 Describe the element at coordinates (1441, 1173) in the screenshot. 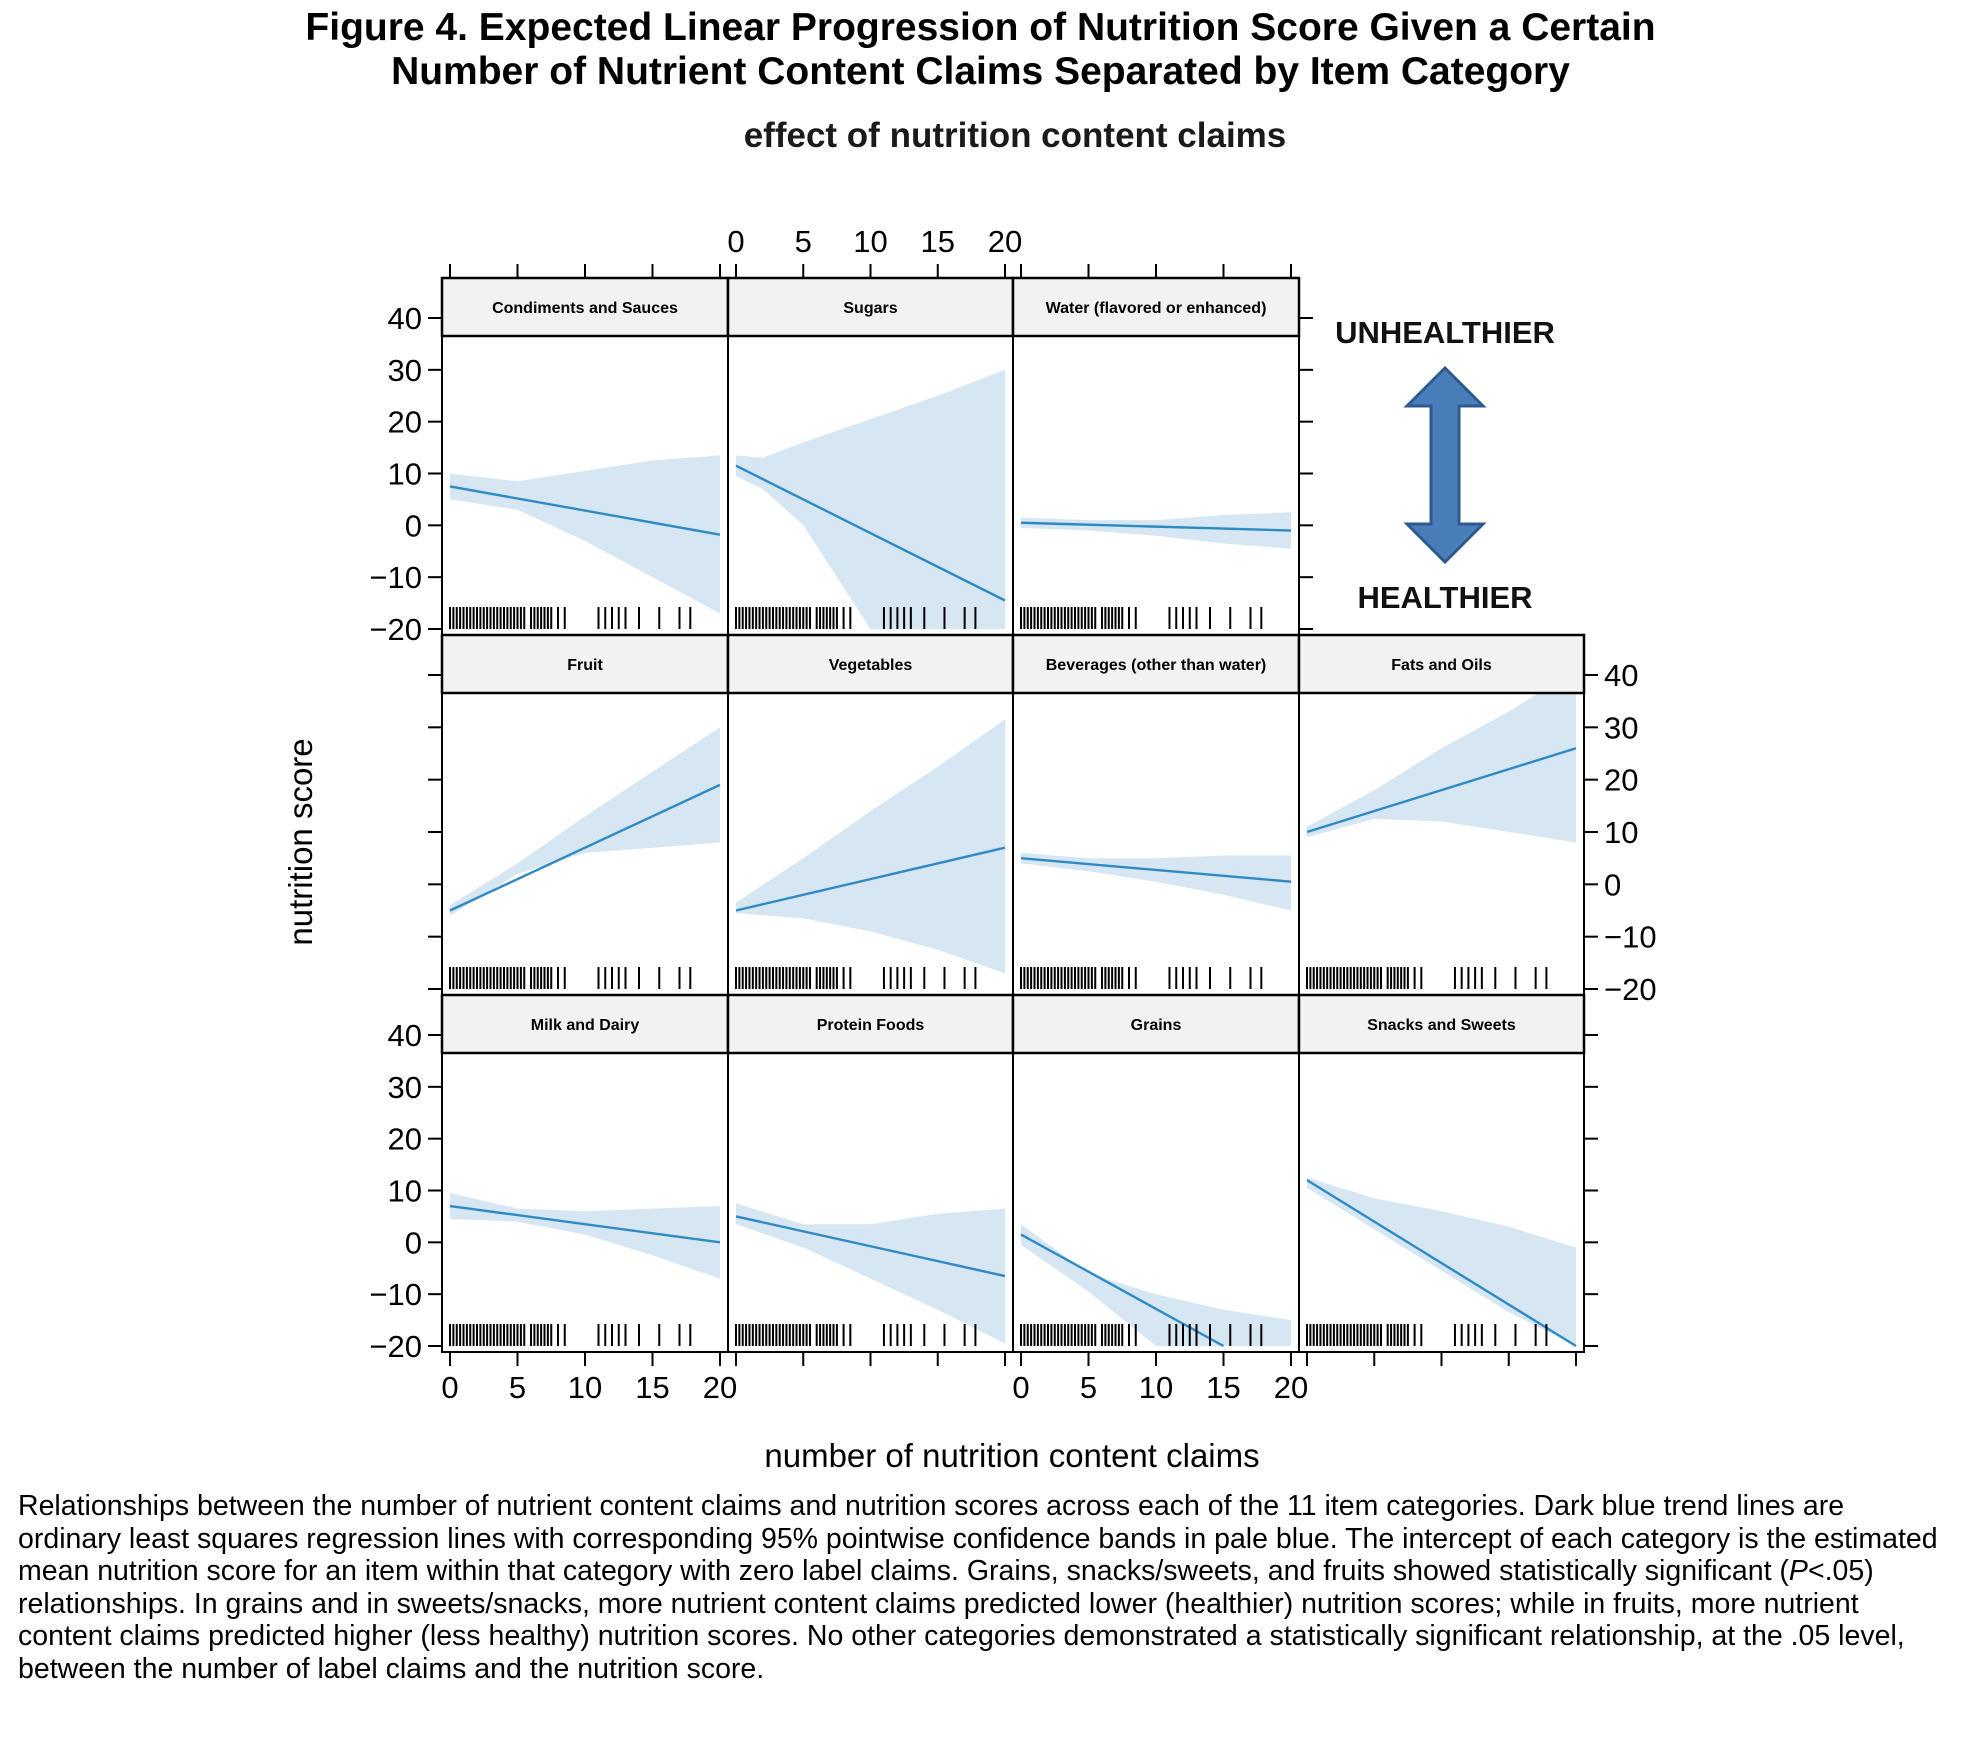

I see `panel-snacks-and-sweets: Snacks and Sweets` at that location.